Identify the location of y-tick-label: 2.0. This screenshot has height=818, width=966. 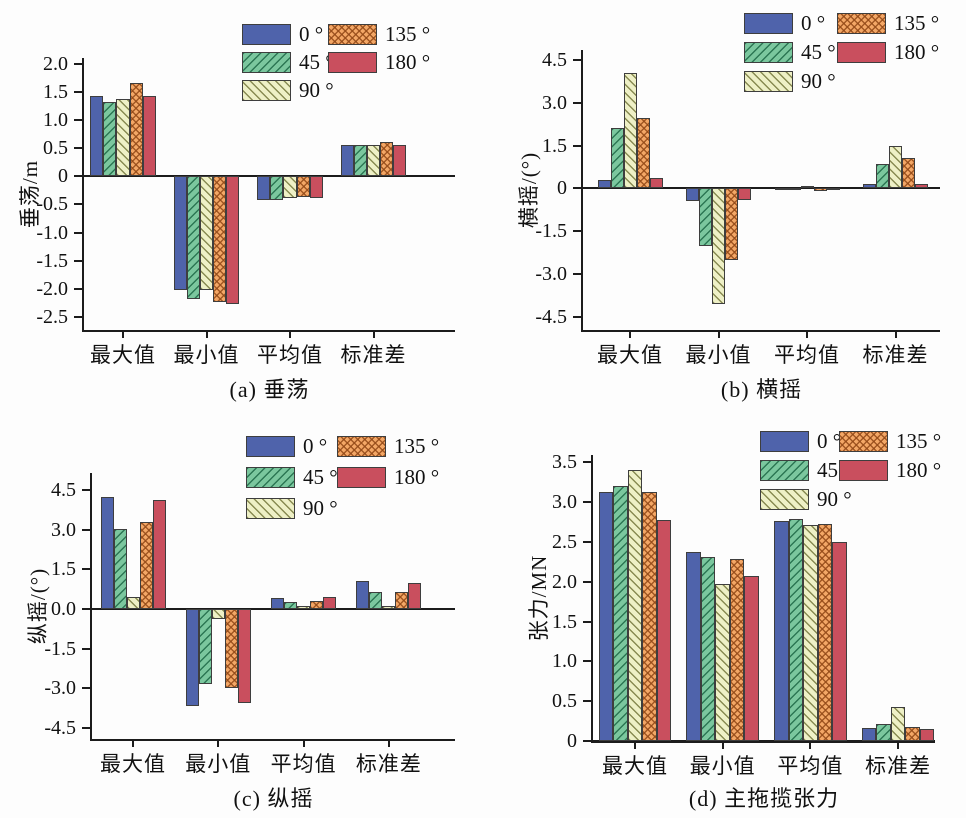
(55, 63).